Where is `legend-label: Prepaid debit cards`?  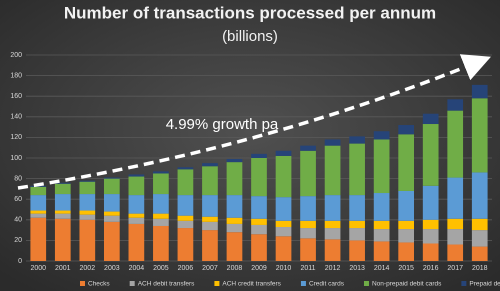
legend-label: Prepaid debit cards is located at coordinates (484, 284).